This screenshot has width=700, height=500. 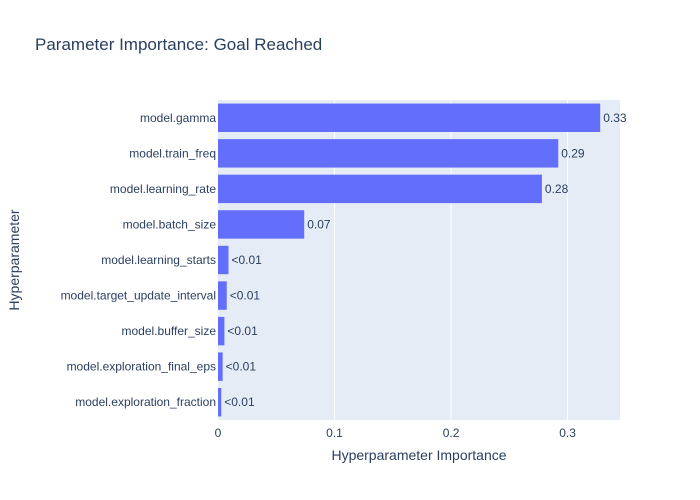 What do you see at coordinates (172, 153) in the screenshot?
I see `y-tick-label: model.train_freq` at bounding box center [172, 153].